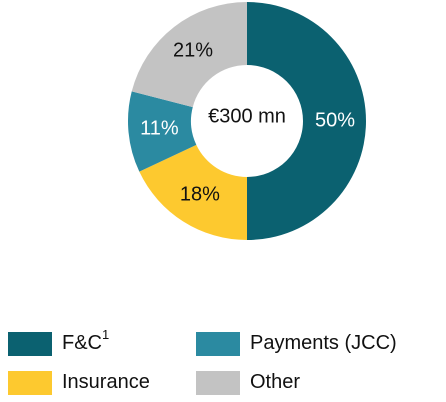 The width and height of the screenshot is (446, 402). I want to click on center-label: €300 mn, so click(247, 116).